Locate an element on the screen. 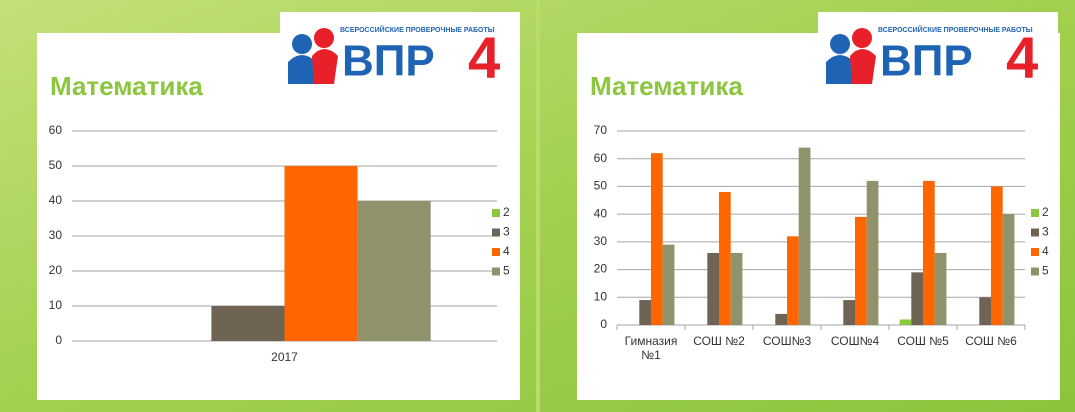 Image resolution: width=1075 pixels, height=412 pixels. x-tick-label: 2017 is located at coordinates (284, 357).